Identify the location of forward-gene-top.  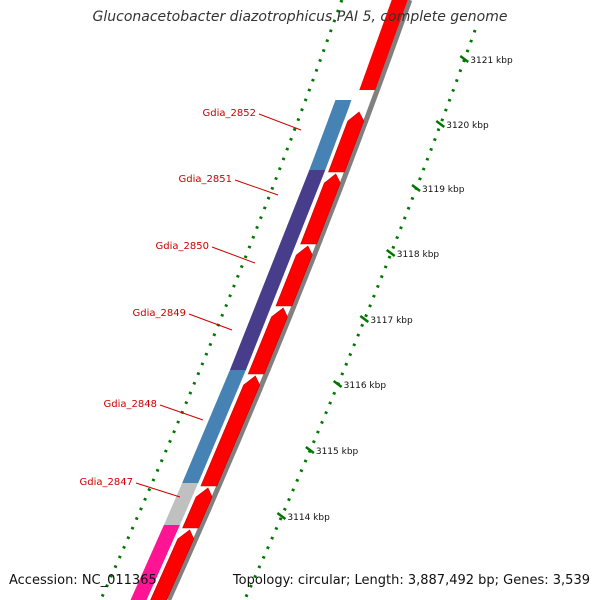
(383, 45).